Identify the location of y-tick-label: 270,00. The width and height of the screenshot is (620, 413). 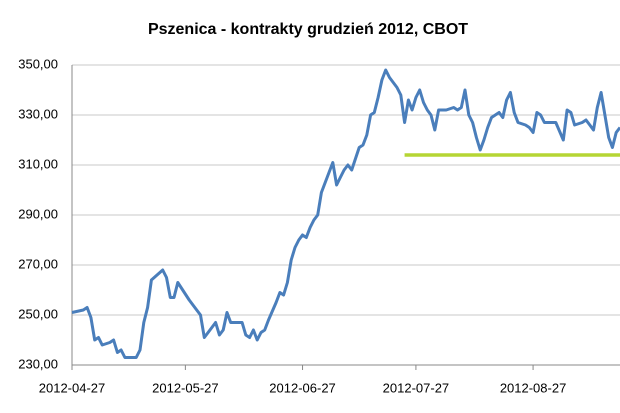
(38, 263).